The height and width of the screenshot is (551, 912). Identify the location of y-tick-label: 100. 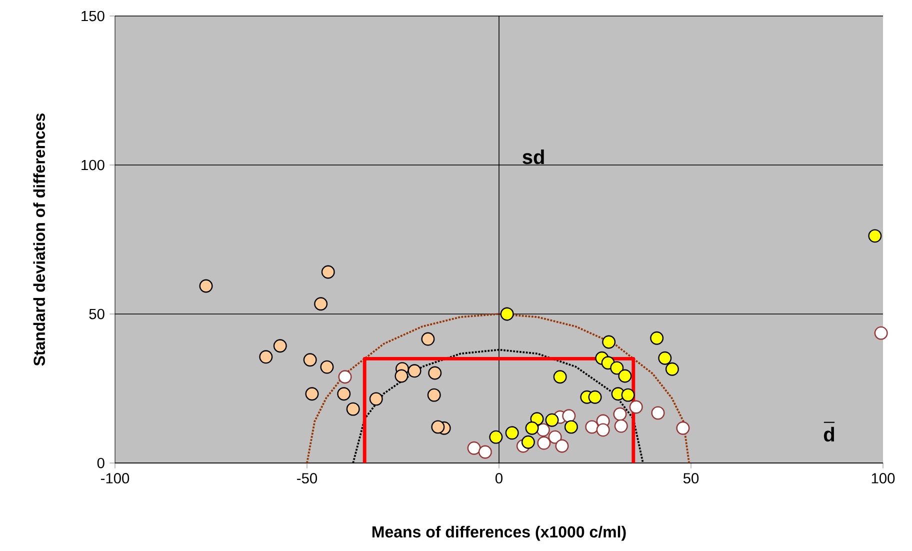
(93, 165).